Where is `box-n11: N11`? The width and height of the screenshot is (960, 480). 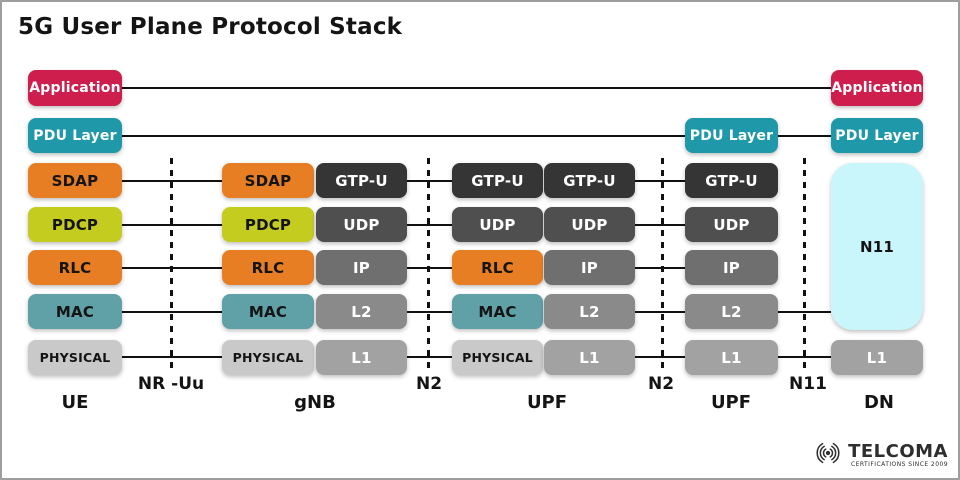 box-n11: N11 is located at coordinates (877, 246).